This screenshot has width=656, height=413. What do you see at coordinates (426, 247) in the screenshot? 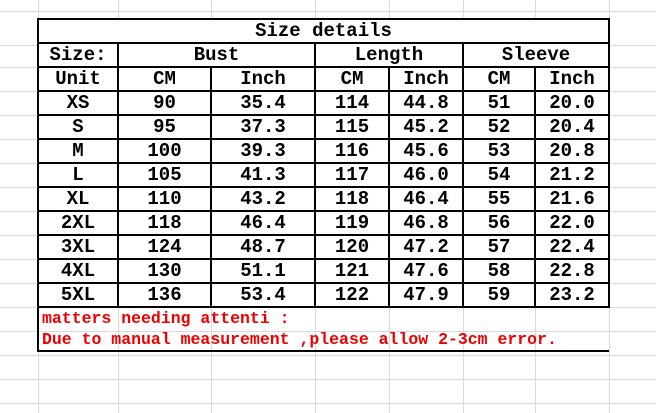
I see `cell-length_inch: 47.2` at bounding box center [426, 247].